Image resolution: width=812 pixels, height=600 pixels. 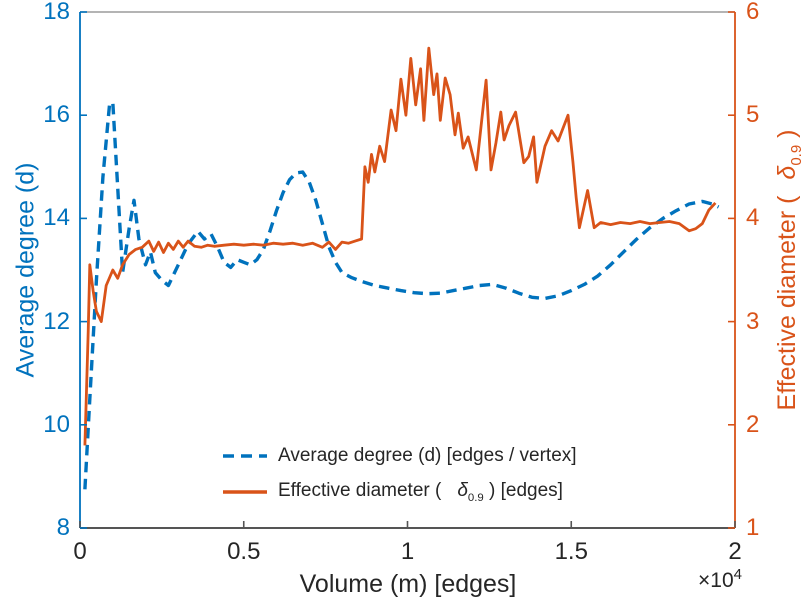 What do you see at coordinates (753, 115) in the screenshot?
I see `right-tick-label: 5` at bounding box center [753, 115].